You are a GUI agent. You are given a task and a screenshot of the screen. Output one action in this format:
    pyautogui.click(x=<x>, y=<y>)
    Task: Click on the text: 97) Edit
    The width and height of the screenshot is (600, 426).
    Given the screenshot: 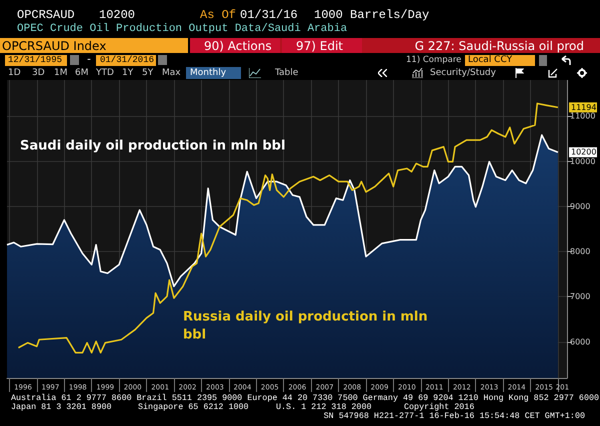 What is the action you would take?
    pyautogui.click(x=320, y=46)
    